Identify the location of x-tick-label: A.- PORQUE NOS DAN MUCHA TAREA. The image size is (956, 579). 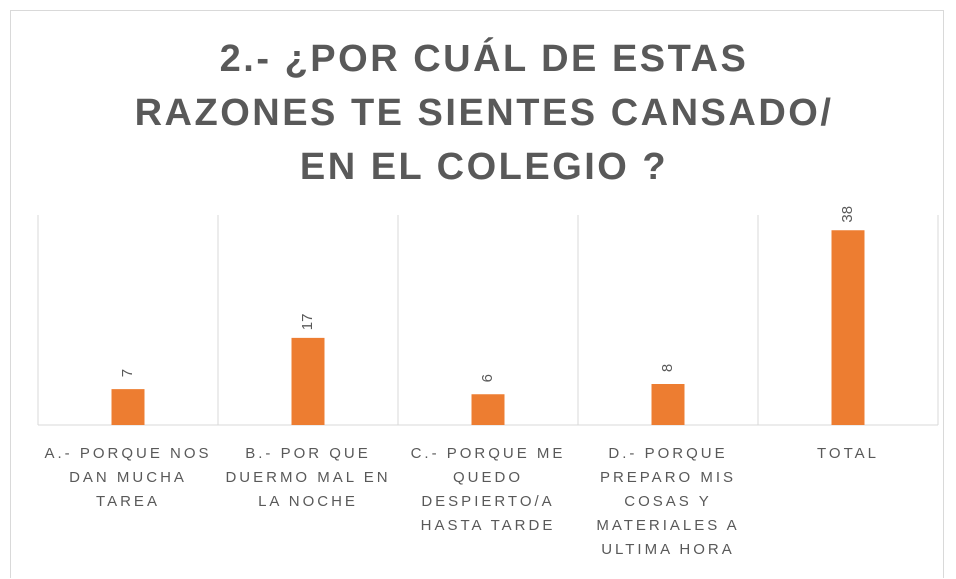
(128, 477).